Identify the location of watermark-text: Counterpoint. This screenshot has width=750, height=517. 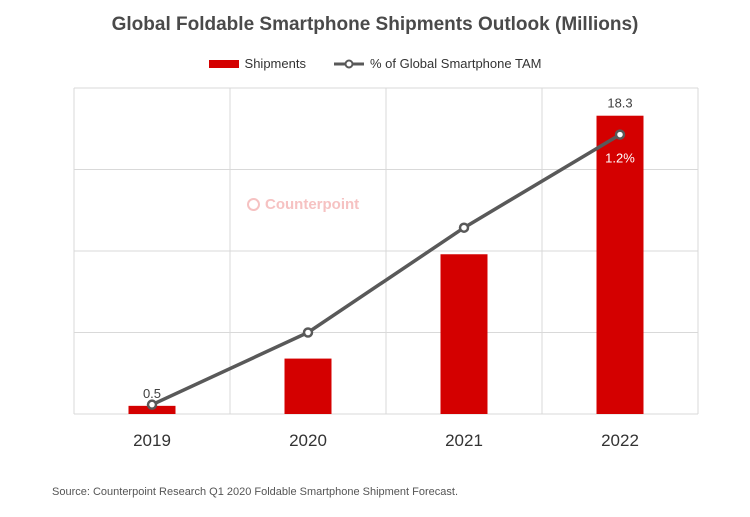
(312, 204).